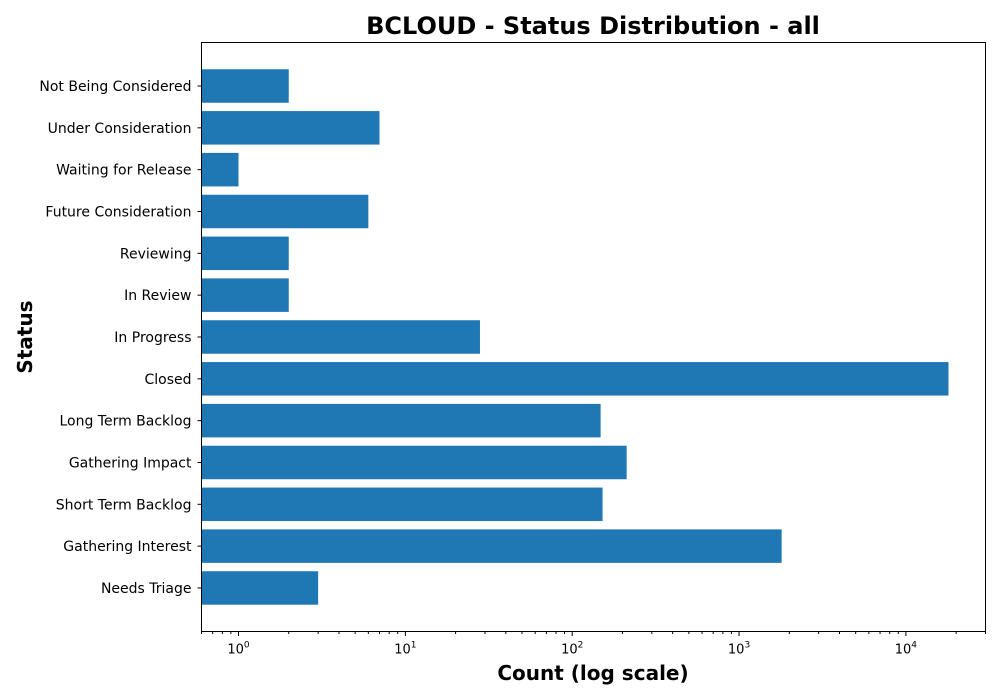 This screenshot has height=700, width=1000. Describe the element at coordinates (245, 86) in the screenshot. I see `bar-not-being-considered` at that location.